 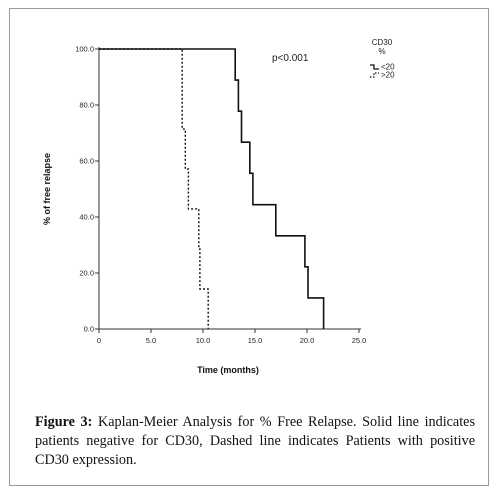 I want to click on y-tick-label: 20.0, so click(x=86, y=273).